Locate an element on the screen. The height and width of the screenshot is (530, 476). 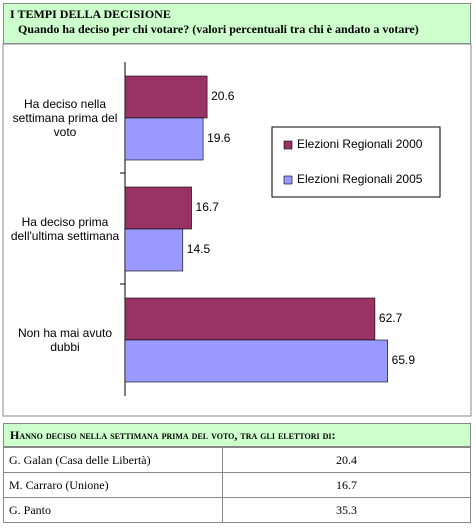
table-cell: G. Panto is located at coordinates (113, 510).